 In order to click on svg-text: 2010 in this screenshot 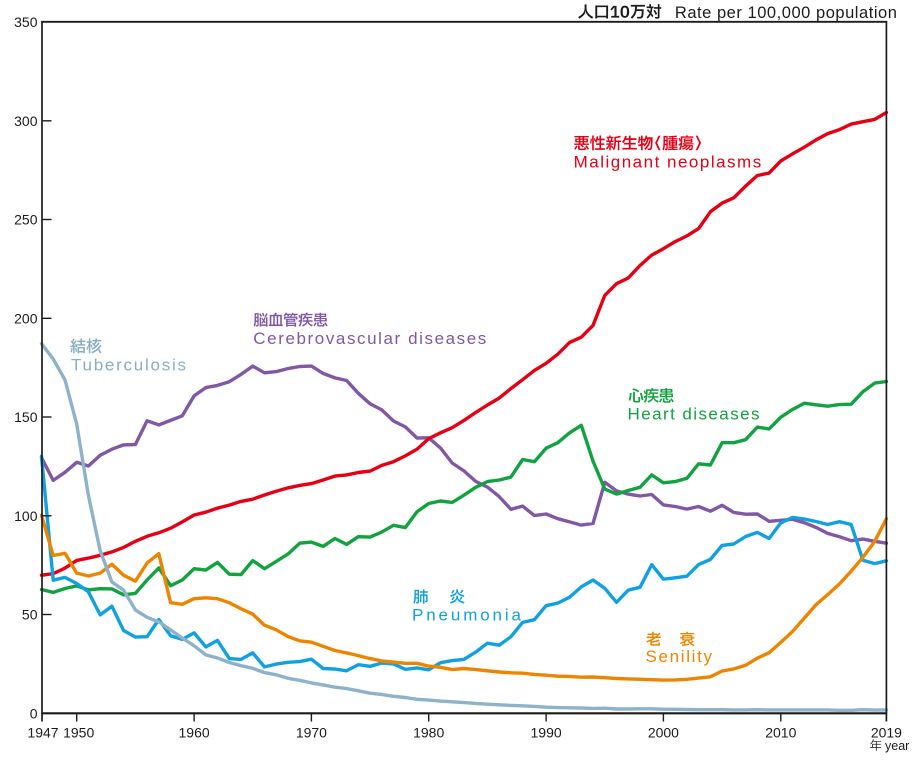, I will do `click(780, 733)`.